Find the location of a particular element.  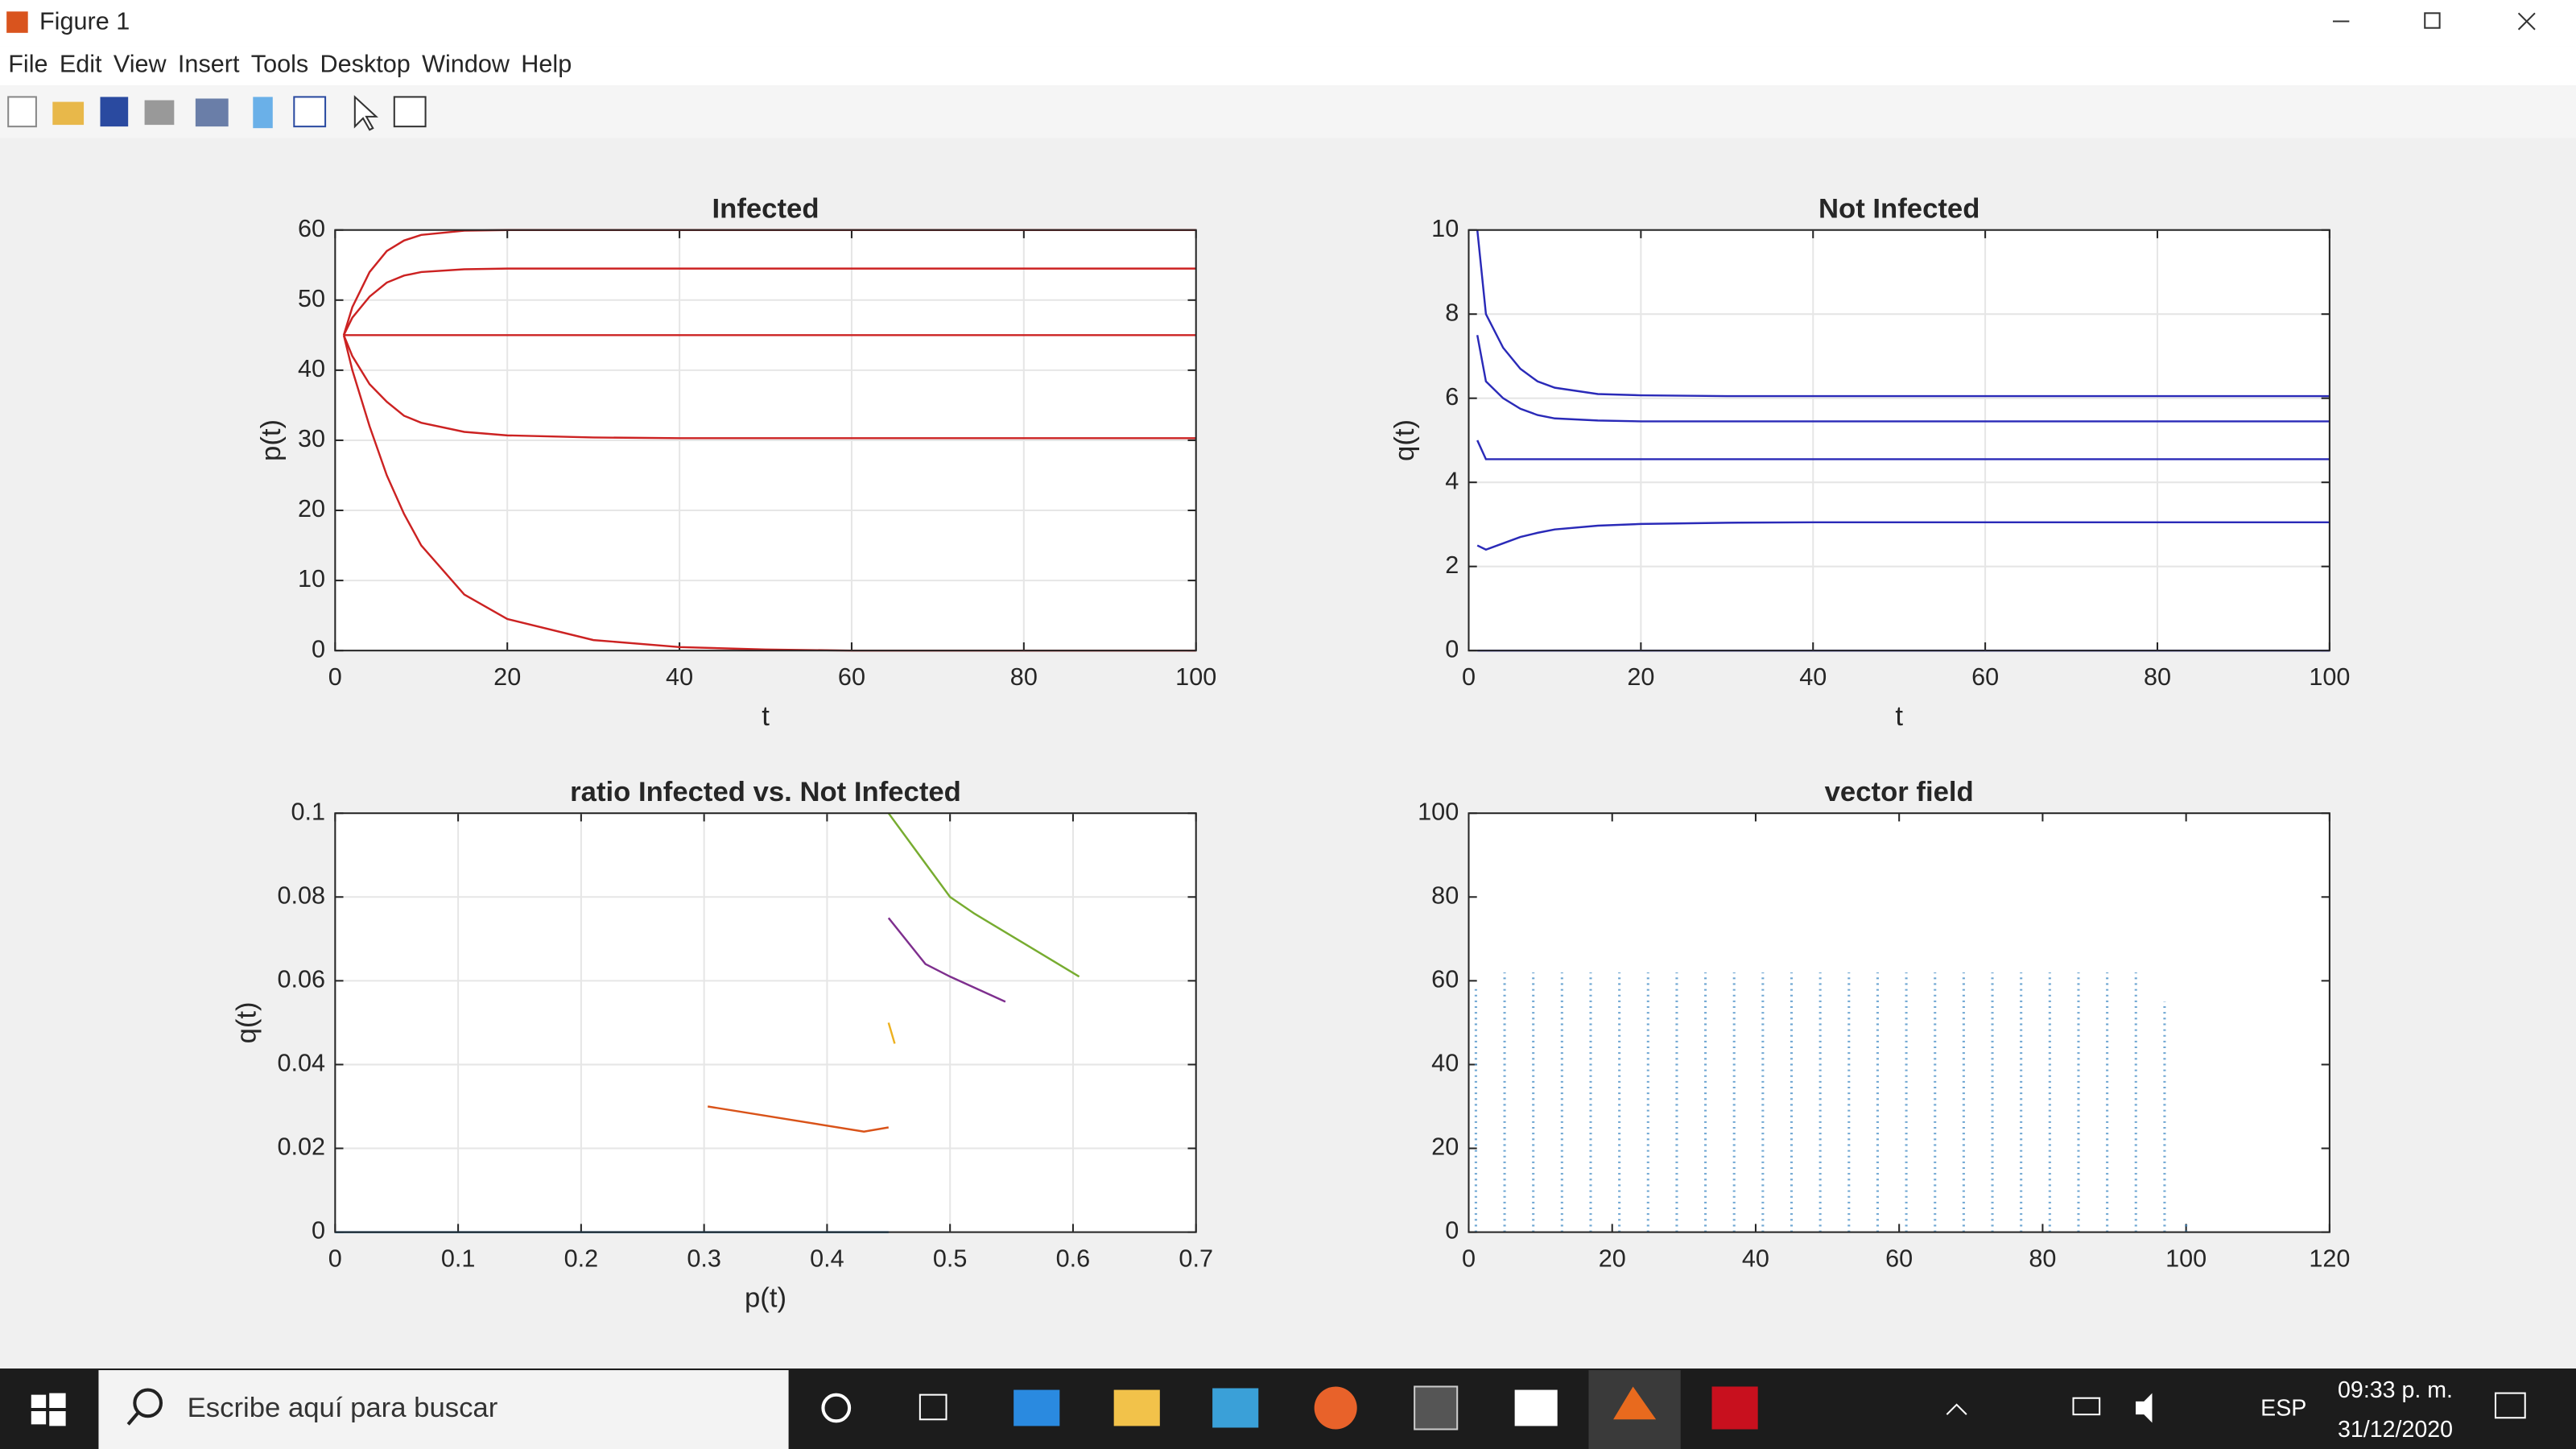

app-icon is located at coordinates (17, 22).